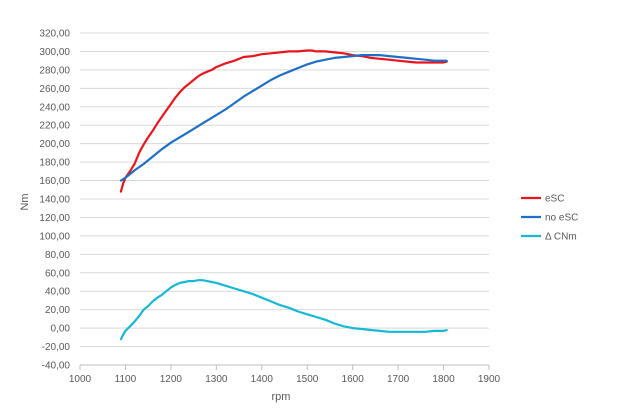 The height and width of the screenshot is (413, 642). Describe the element at coordinates (281, 397) in the screenshot. I see `x-axis-title: rpm` at that location.